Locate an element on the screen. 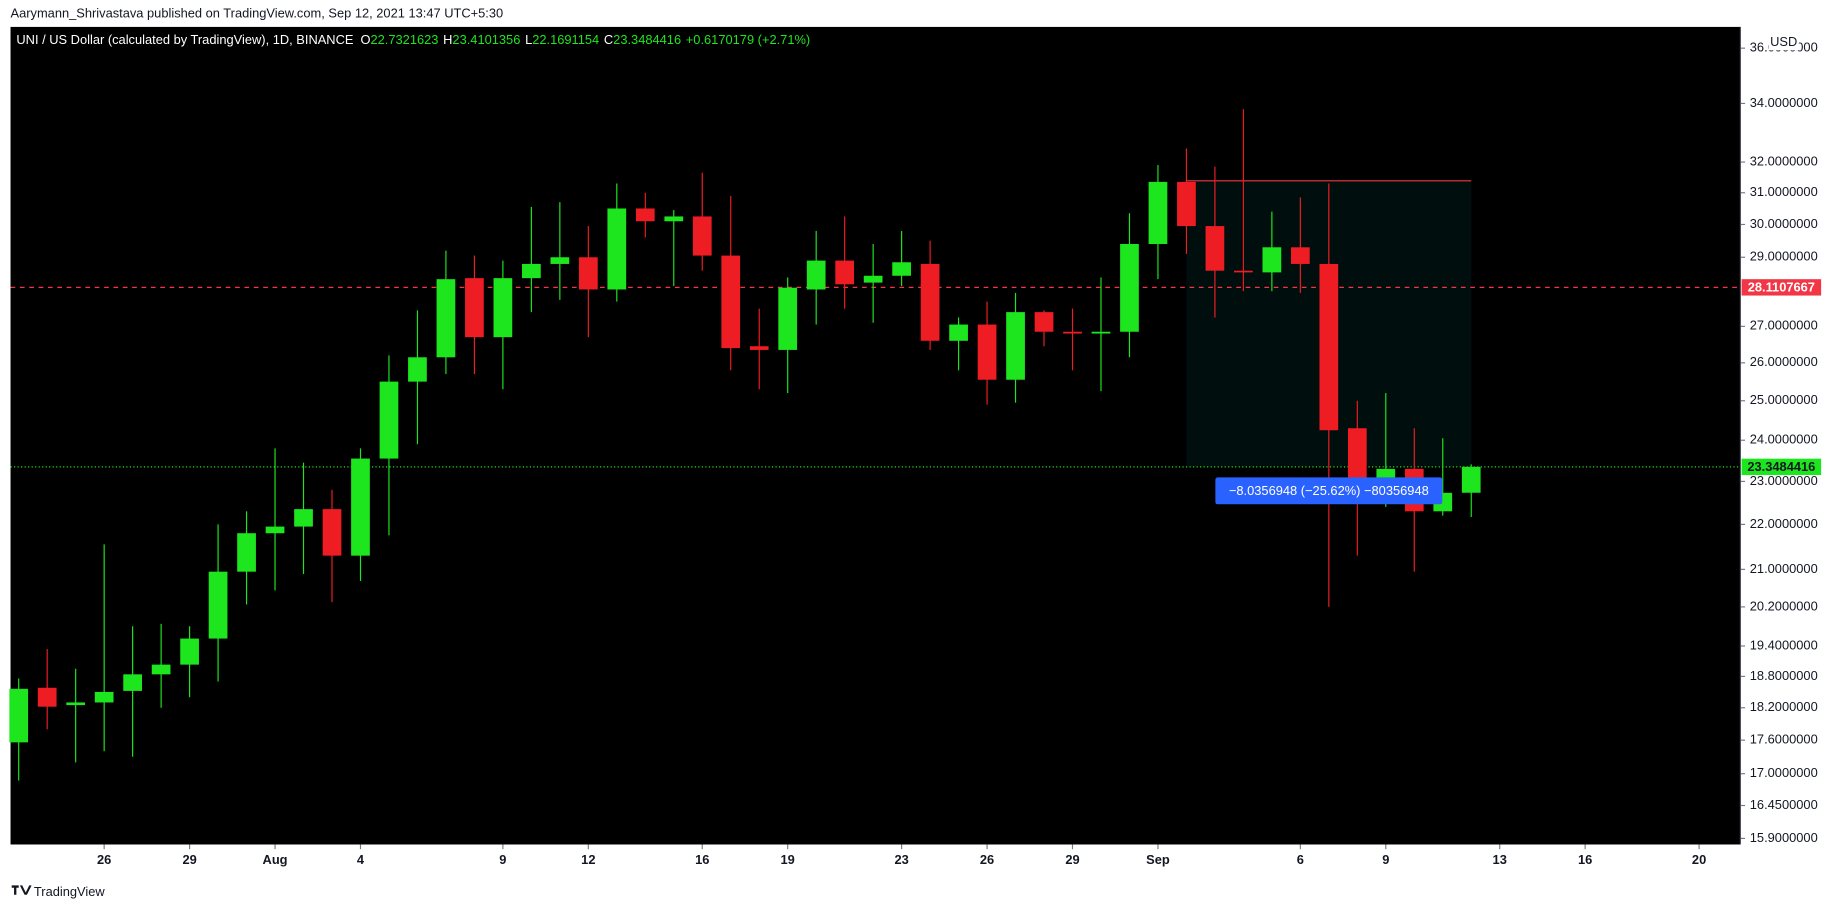  measure-label-box is located at coordinates (1329, 491).